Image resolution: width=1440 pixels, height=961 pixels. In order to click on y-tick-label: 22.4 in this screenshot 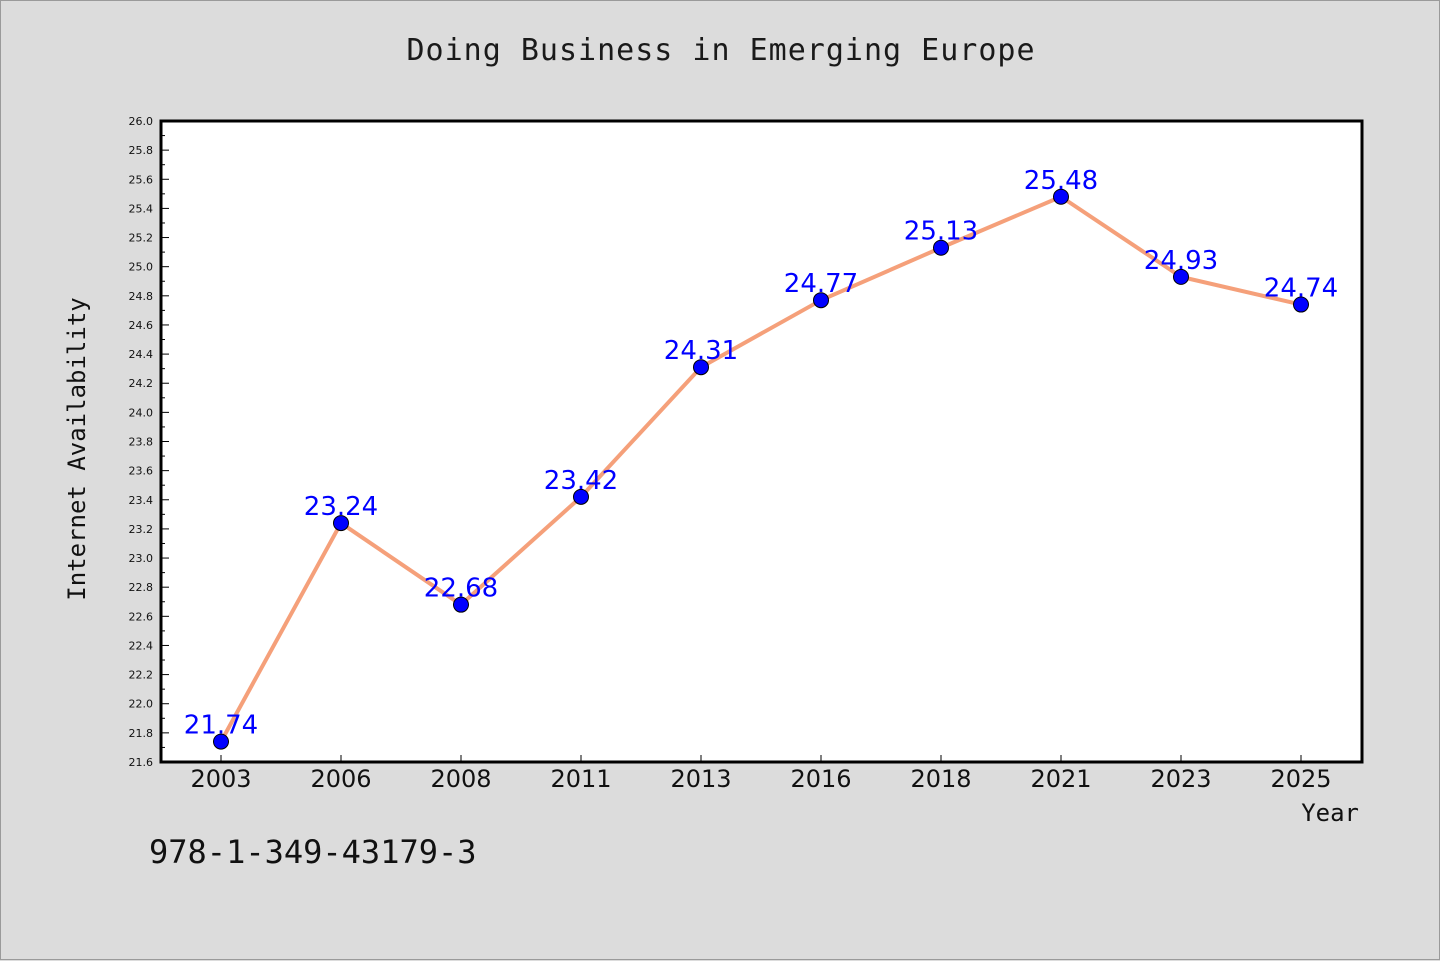, I will do `click(141, 645)`.